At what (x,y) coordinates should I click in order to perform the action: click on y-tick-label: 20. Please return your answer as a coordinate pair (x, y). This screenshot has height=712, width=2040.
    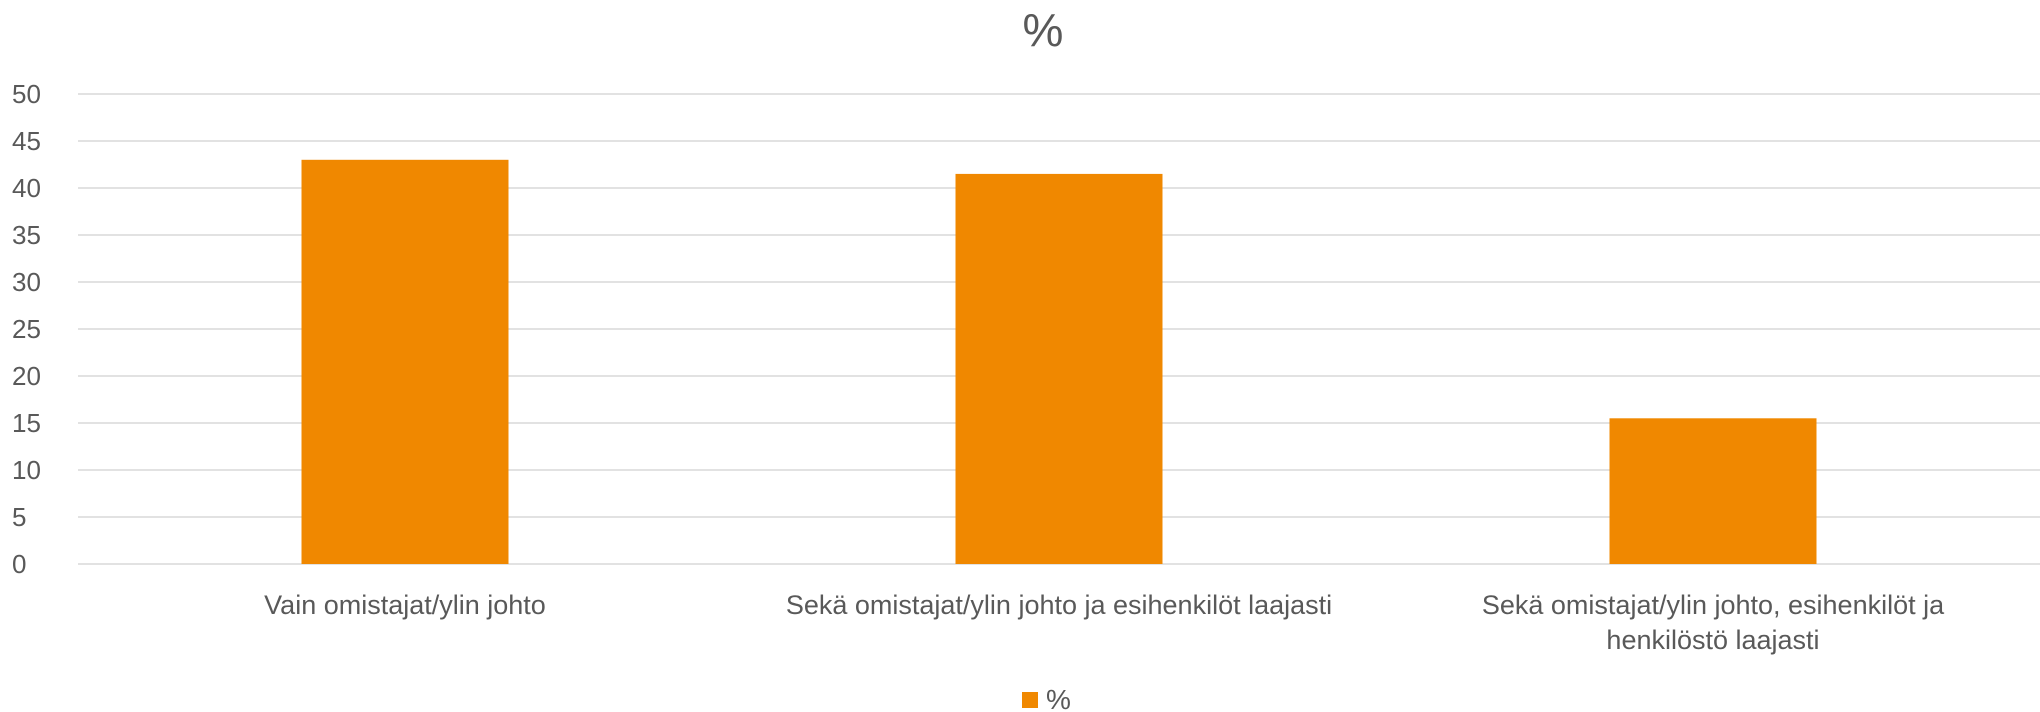
    Looking at the image, I should click on (26, 376).